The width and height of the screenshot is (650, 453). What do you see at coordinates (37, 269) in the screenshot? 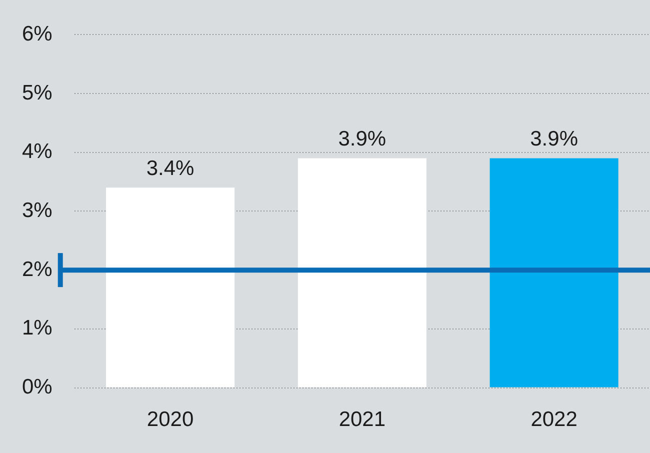
I see `y-tick-label: 2%` at bounding box center [37, 269].